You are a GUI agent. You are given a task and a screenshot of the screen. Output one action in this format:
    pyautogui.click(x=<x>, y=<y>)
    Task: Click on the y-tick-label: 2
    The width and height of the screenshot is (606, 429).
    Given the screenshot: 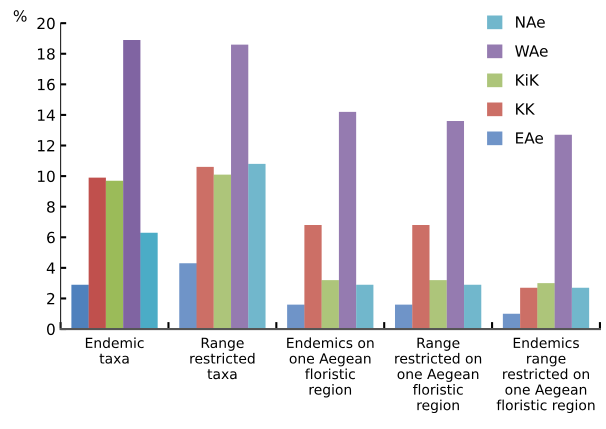 What is the action you would take?
    pyautogui.click(x=50, y=298)
    